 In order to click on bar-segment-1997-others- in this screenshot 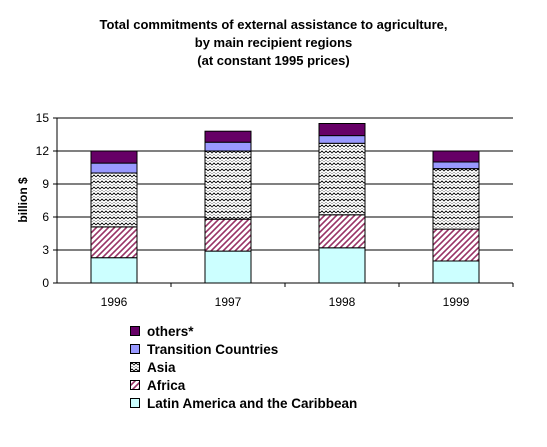, I will do `click(228, 136)`.